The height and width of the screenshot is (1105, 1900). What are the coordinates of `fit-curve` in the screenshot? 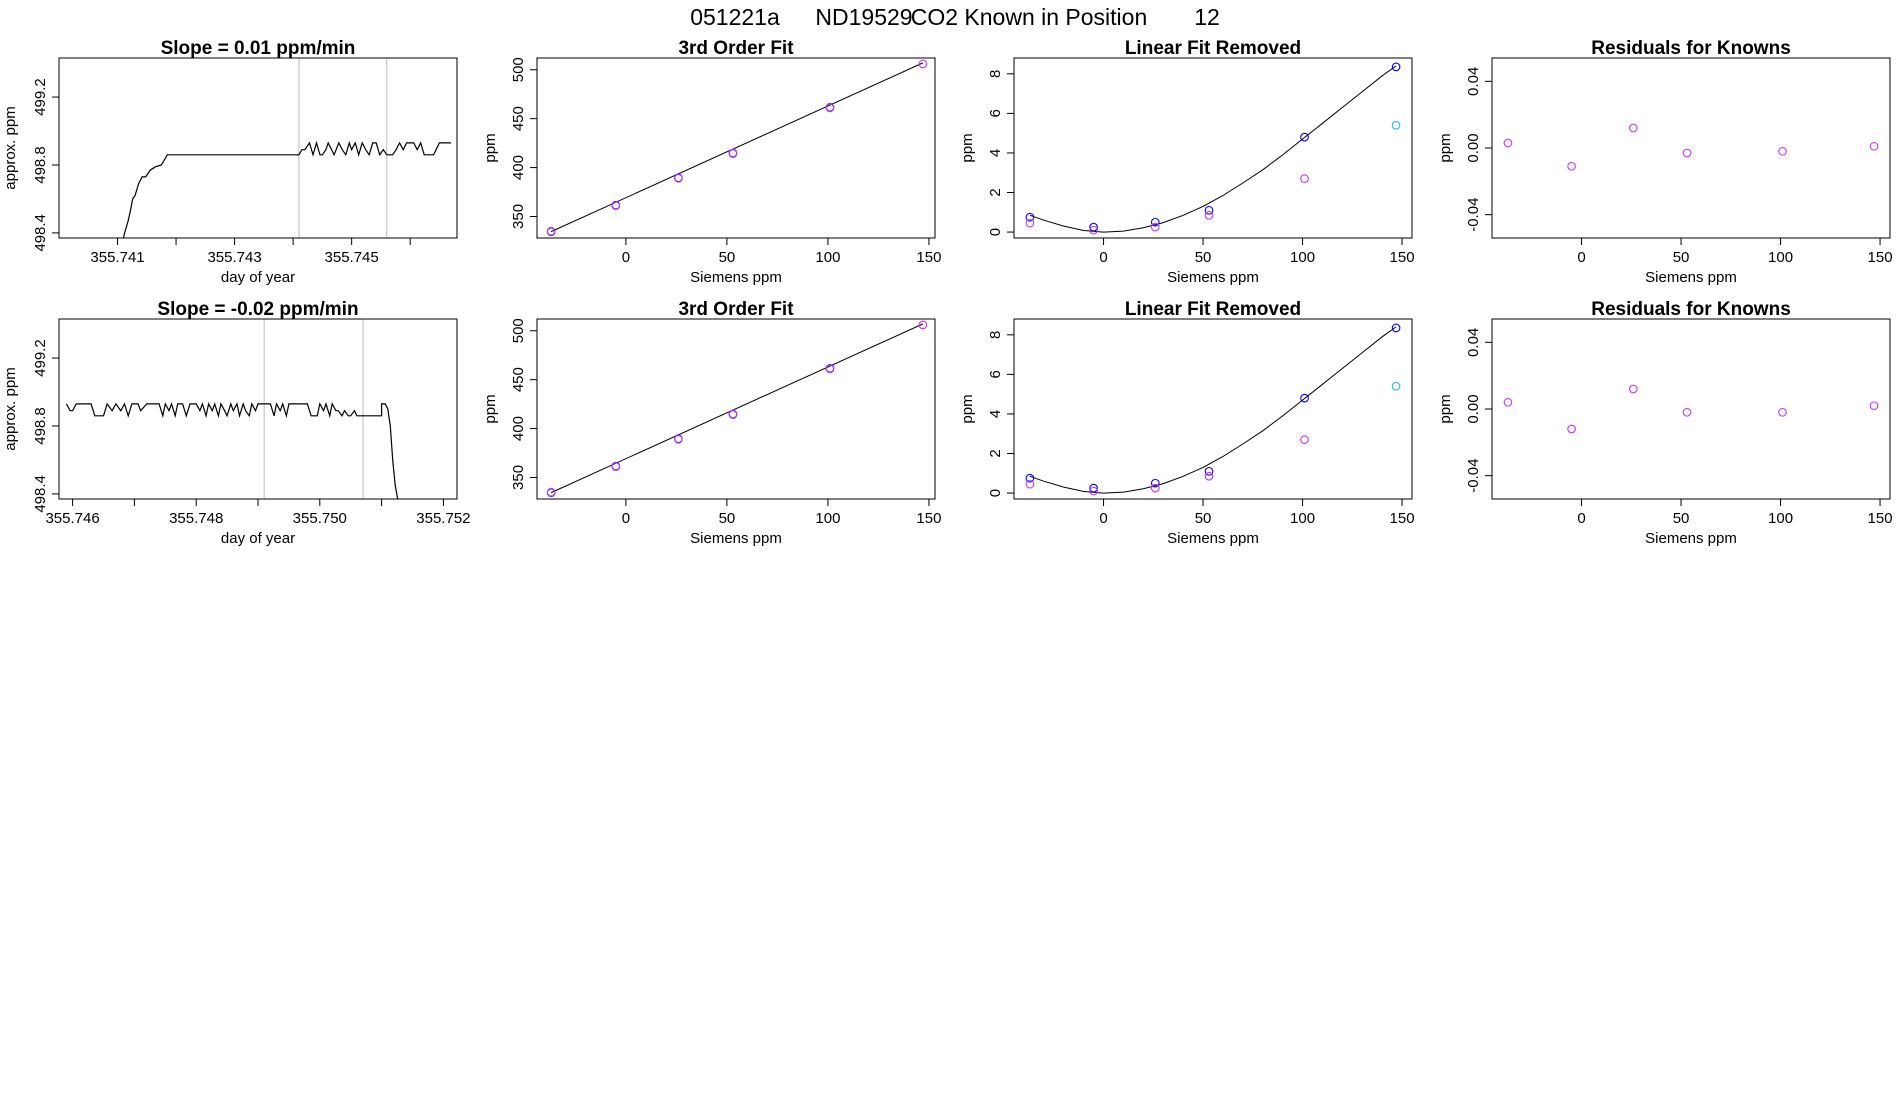 It's located at (1213, 149).